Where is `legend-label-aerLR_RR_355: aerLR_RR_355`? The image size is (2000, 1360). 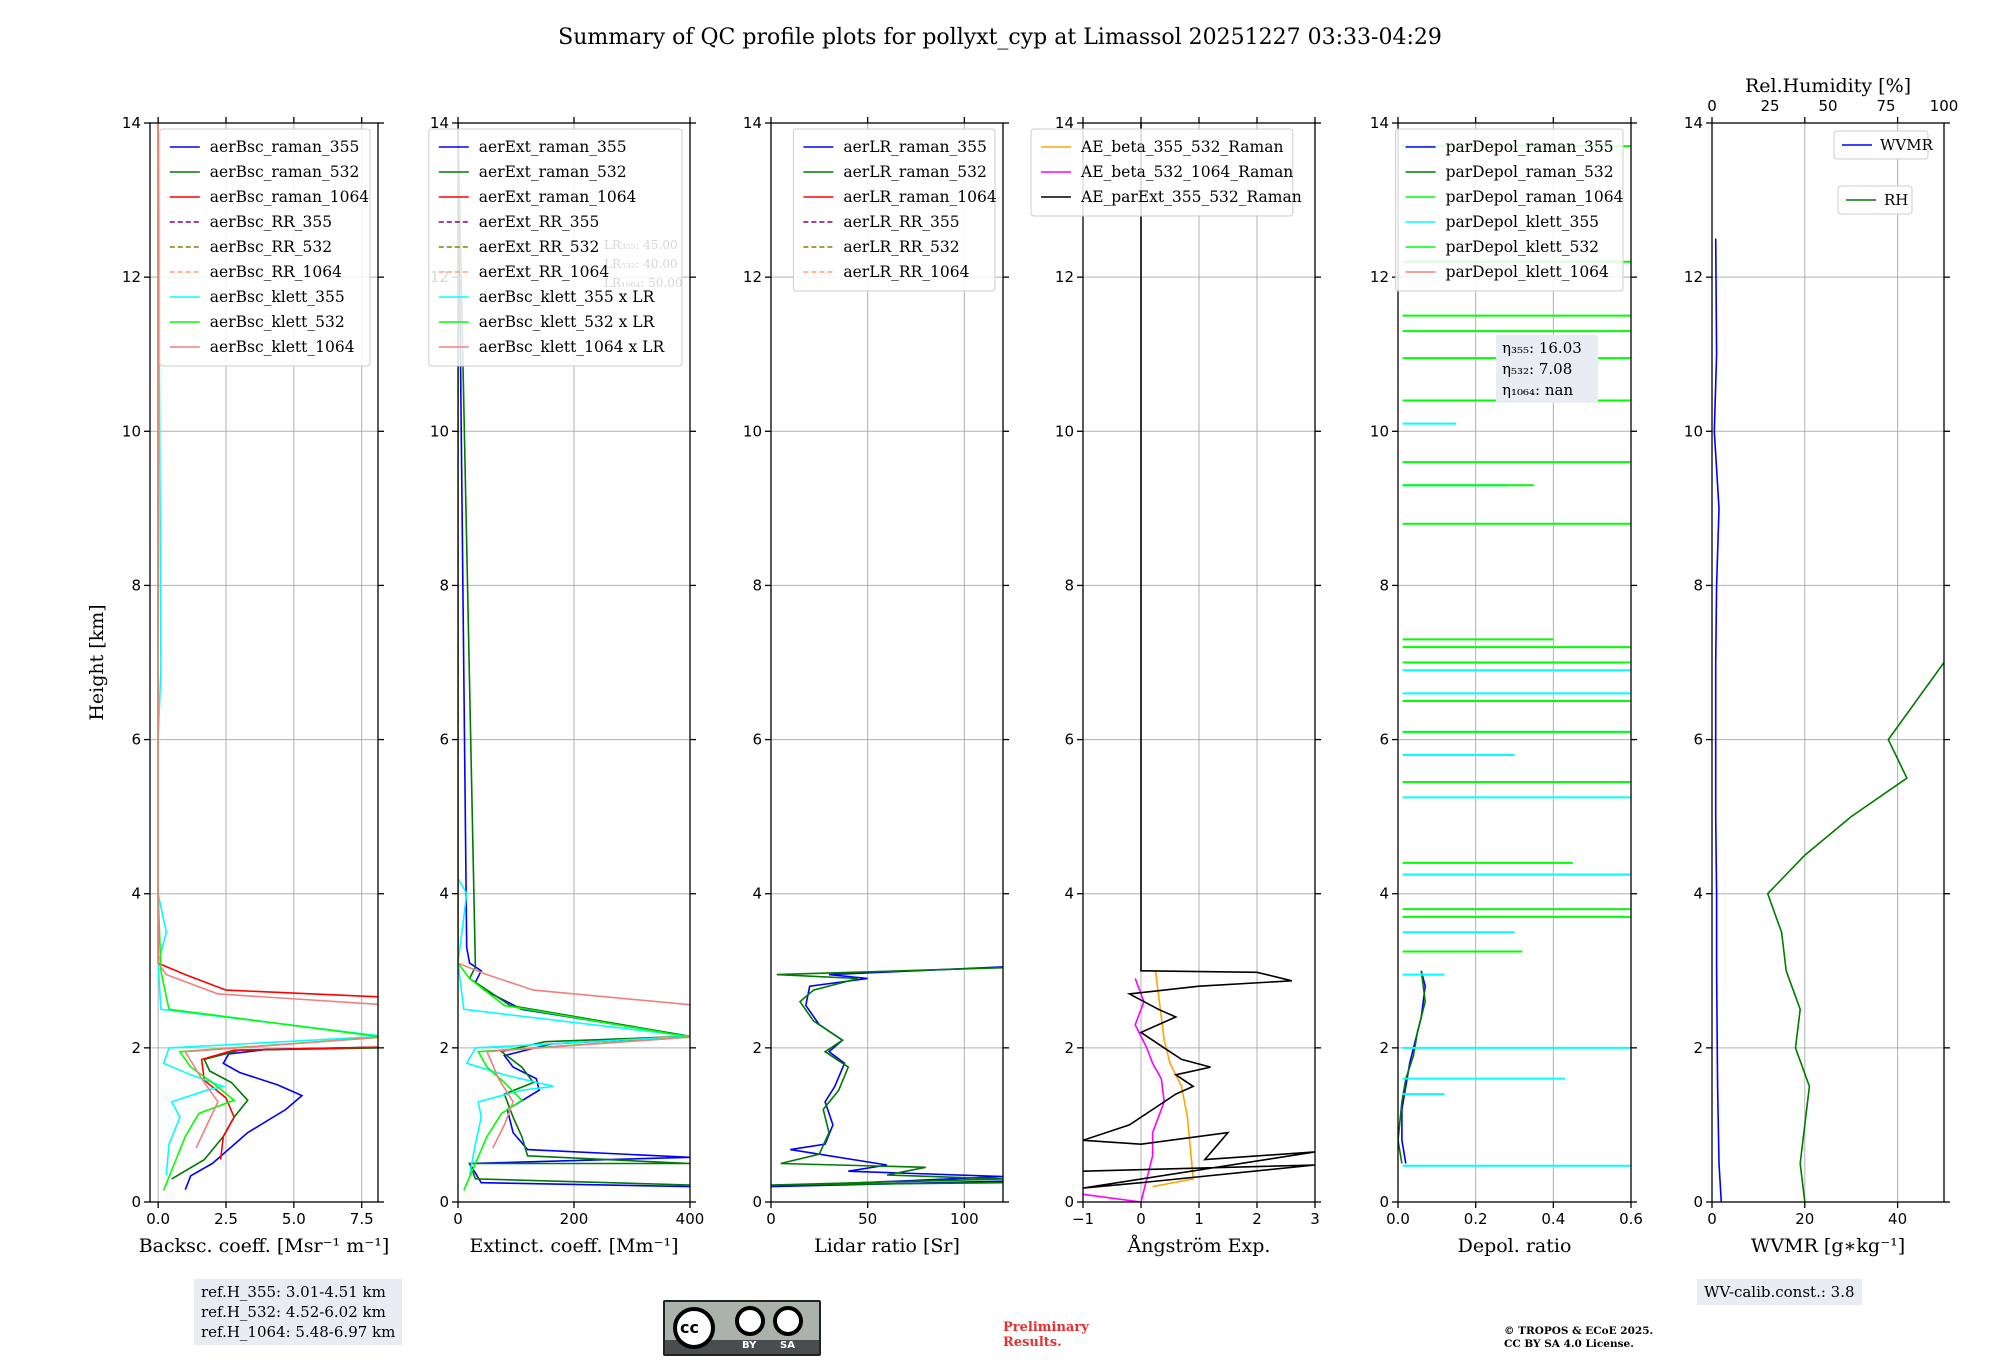 legend-label-aerLR_RR_355: aerLR_RR_355 is located at coordinates (901, 222).